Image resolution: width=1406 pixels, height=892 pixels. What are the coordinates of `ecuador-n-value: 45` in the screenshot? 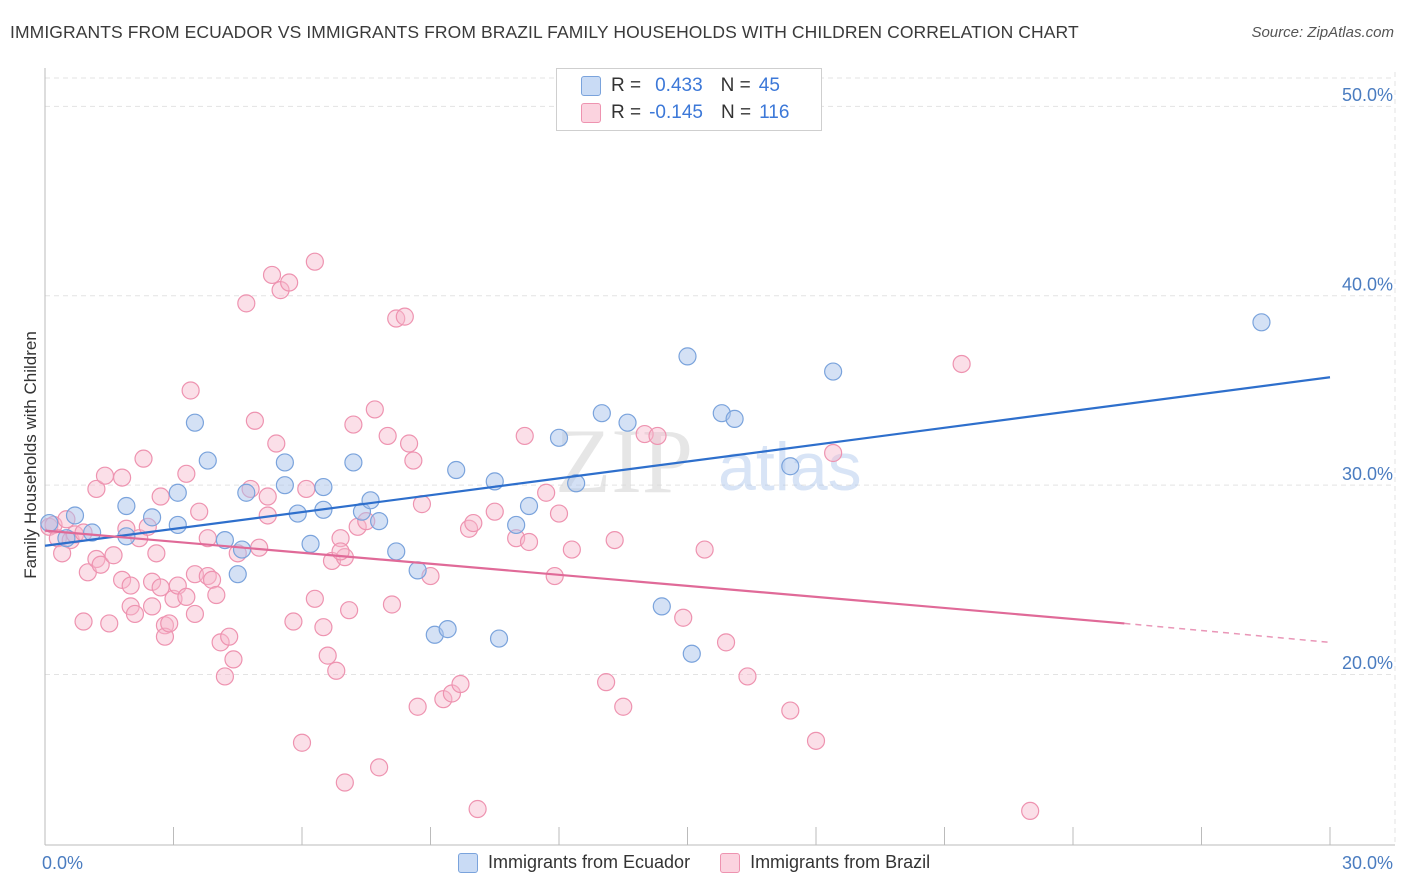 It's located at (769, 85).